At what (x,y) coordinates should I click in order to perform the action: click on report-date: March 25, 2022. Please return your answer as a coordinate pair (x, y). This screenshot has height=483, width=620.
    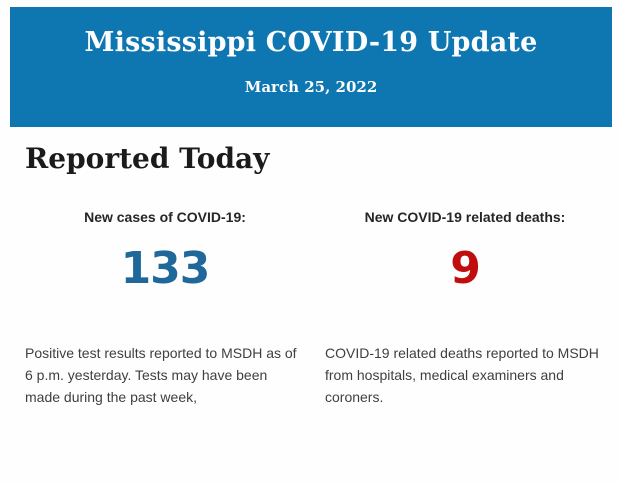
    Looking at the image, I should click on (311, 87).